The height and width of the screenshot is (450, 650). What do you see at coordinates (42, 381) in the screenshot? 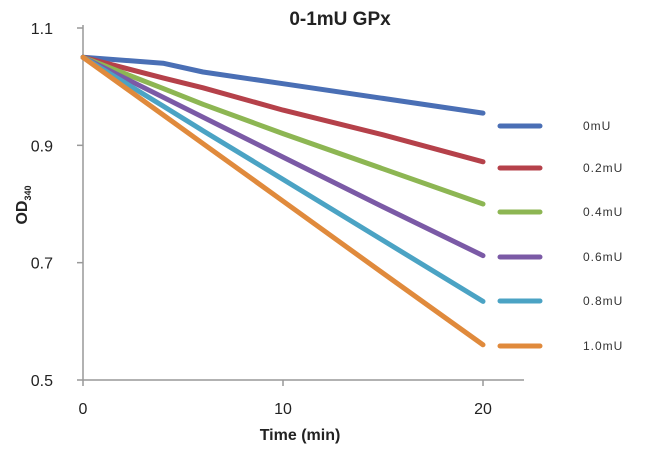
I see `y-tick-label: 0.5` at bounding box center [42, 381].